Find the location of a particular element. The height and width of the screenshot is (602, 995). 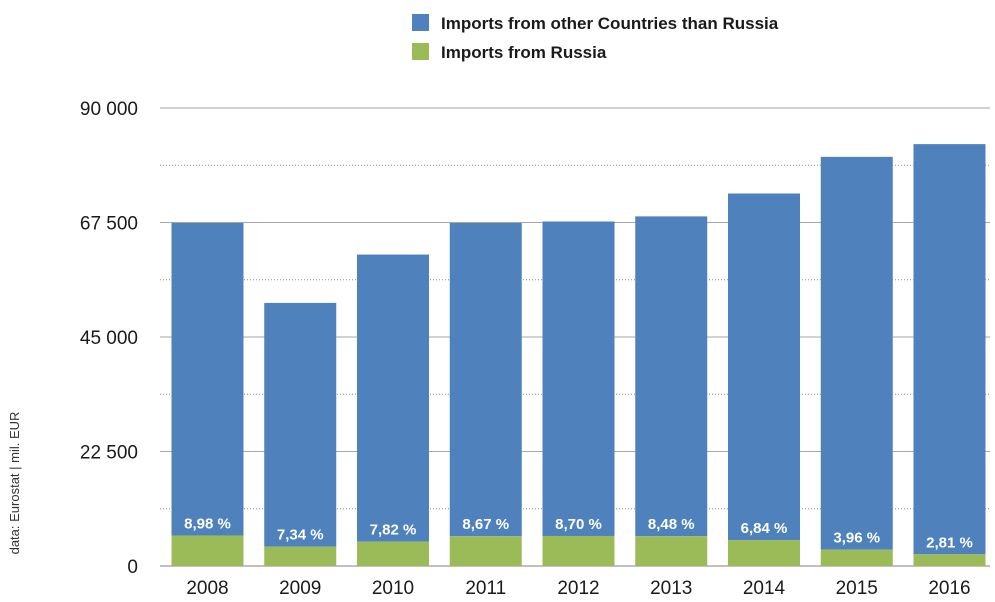

y-tick-label: 67 500 is located at coordinates (109, 224).